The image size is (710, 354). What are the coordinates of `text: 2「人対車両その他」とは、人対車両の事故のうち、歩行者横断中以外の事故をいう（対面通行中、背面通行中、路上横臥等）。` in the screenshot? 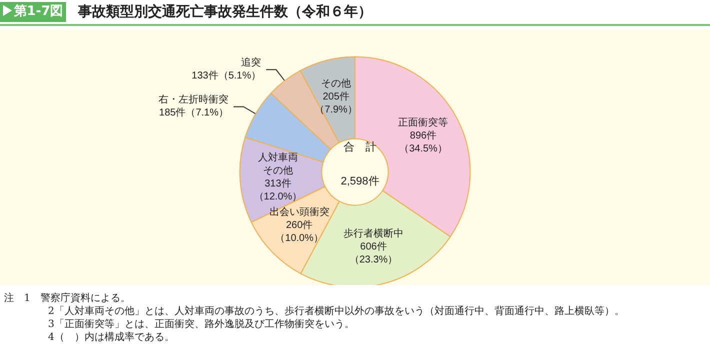 It's located at (335, 311).